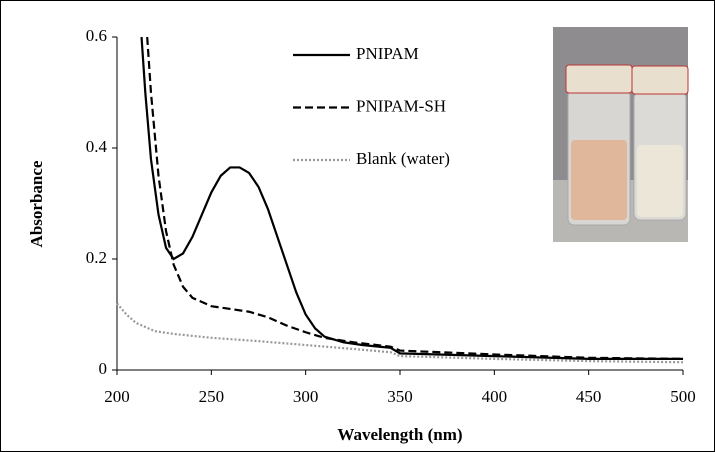 The image size is (715, 452). What do you see at coordinates (495, 396) in the screenshot?
I see `x-tick-label: 400` at bounding box center [495, 396].